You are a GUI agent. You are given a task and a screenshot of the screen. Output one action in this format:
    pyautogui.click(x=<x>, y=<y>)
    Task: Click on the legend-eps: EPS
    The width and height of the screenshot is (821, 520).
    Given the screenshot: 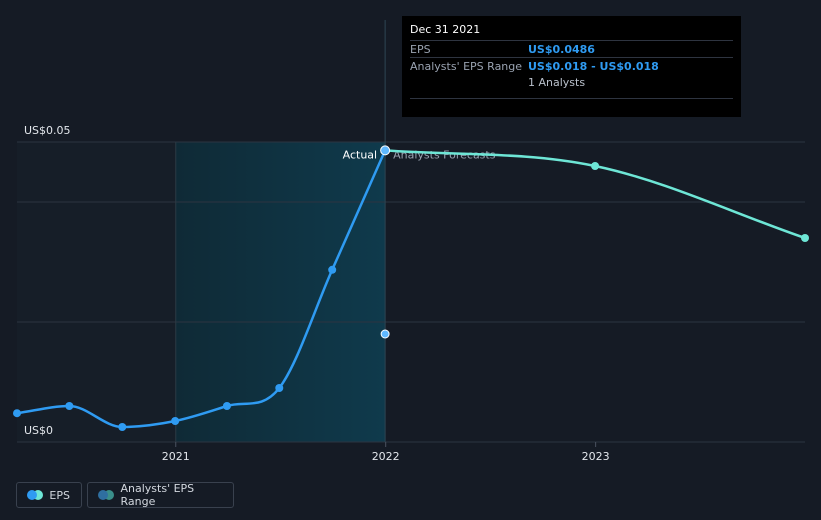 What is the action you would take?
    pyautogui.click(x=49, y=495)
    